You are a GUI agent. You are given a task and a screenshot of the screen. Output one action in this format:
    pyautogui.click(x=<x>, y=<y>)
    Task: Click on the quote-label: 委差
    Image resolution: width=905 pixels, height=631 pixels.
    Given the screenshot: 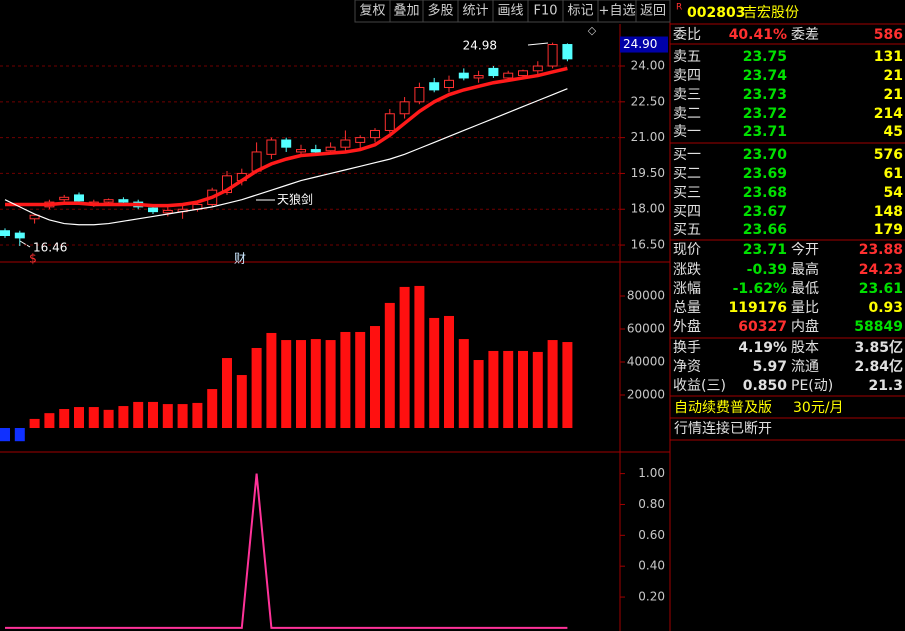 What is the action you would take?
    pyautogui.click(x=805, y=35)
    